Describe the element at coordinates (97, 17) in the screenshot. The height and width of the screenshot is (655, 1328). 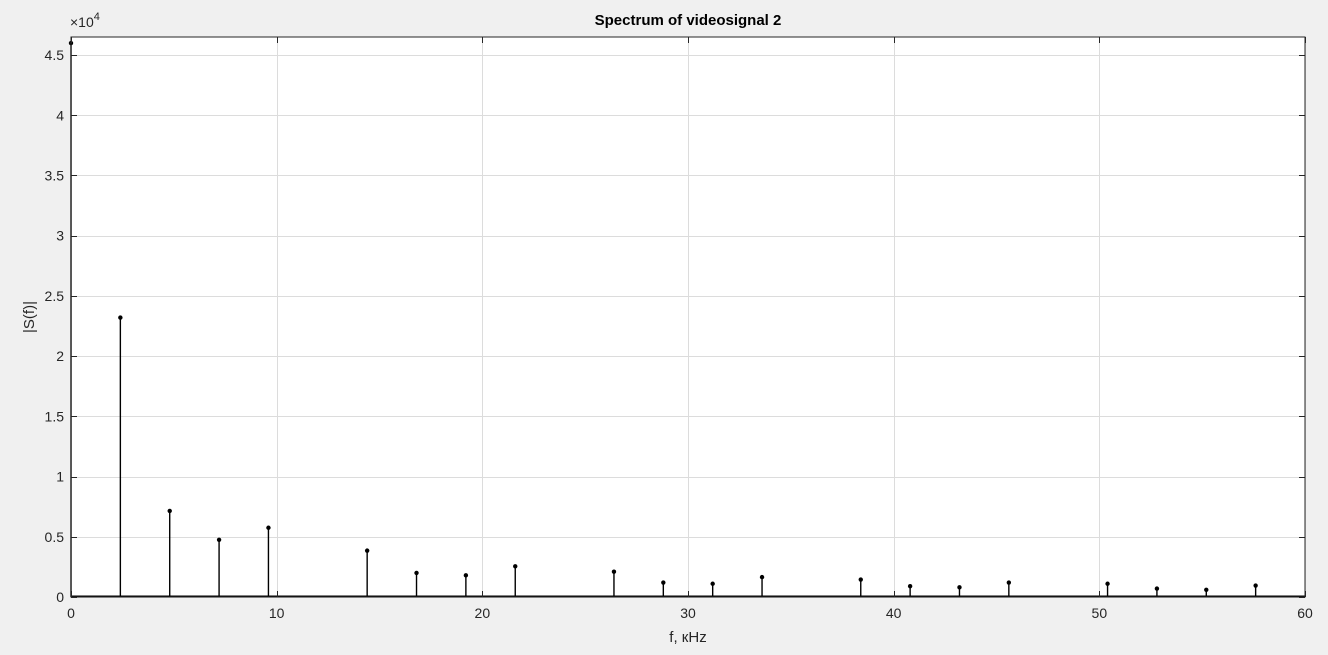
I see `y-multiplier-exponent: 4` at that location.